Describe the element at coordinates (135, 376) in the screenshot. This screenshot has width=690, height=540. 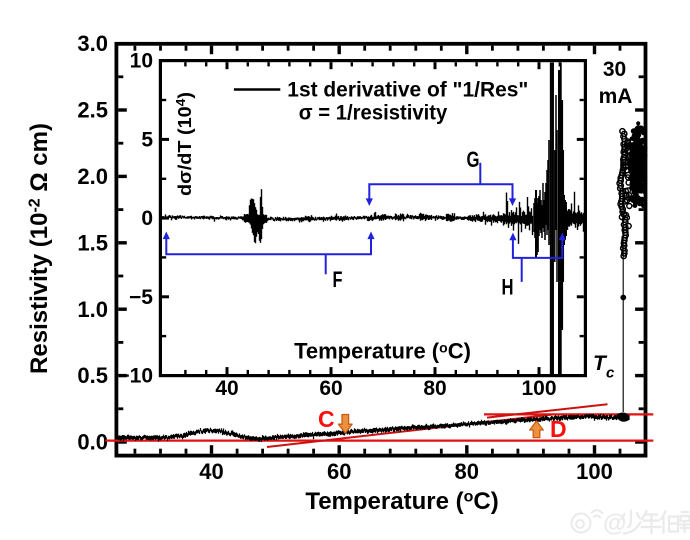
I see `svg-text: −10` at that location.